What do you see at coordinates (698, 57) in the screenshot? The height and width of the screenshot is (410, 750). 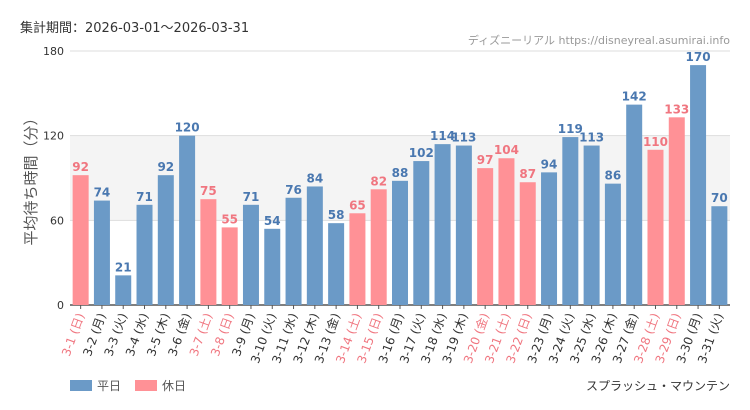 I see `data-label: 170` at bounding box center [698, 57].